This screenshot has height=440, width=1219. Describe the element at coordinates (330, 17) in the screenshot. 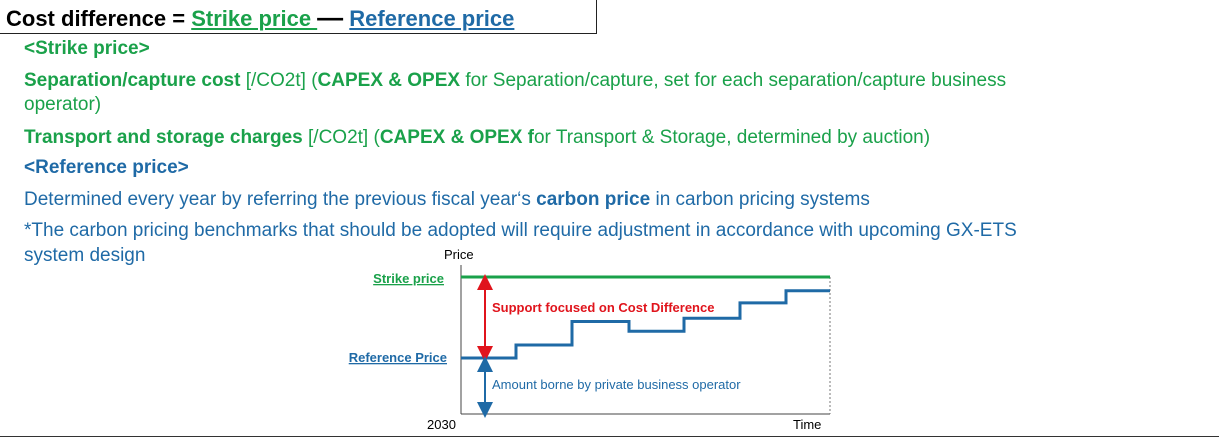

I see `title-minus: —` at that location.